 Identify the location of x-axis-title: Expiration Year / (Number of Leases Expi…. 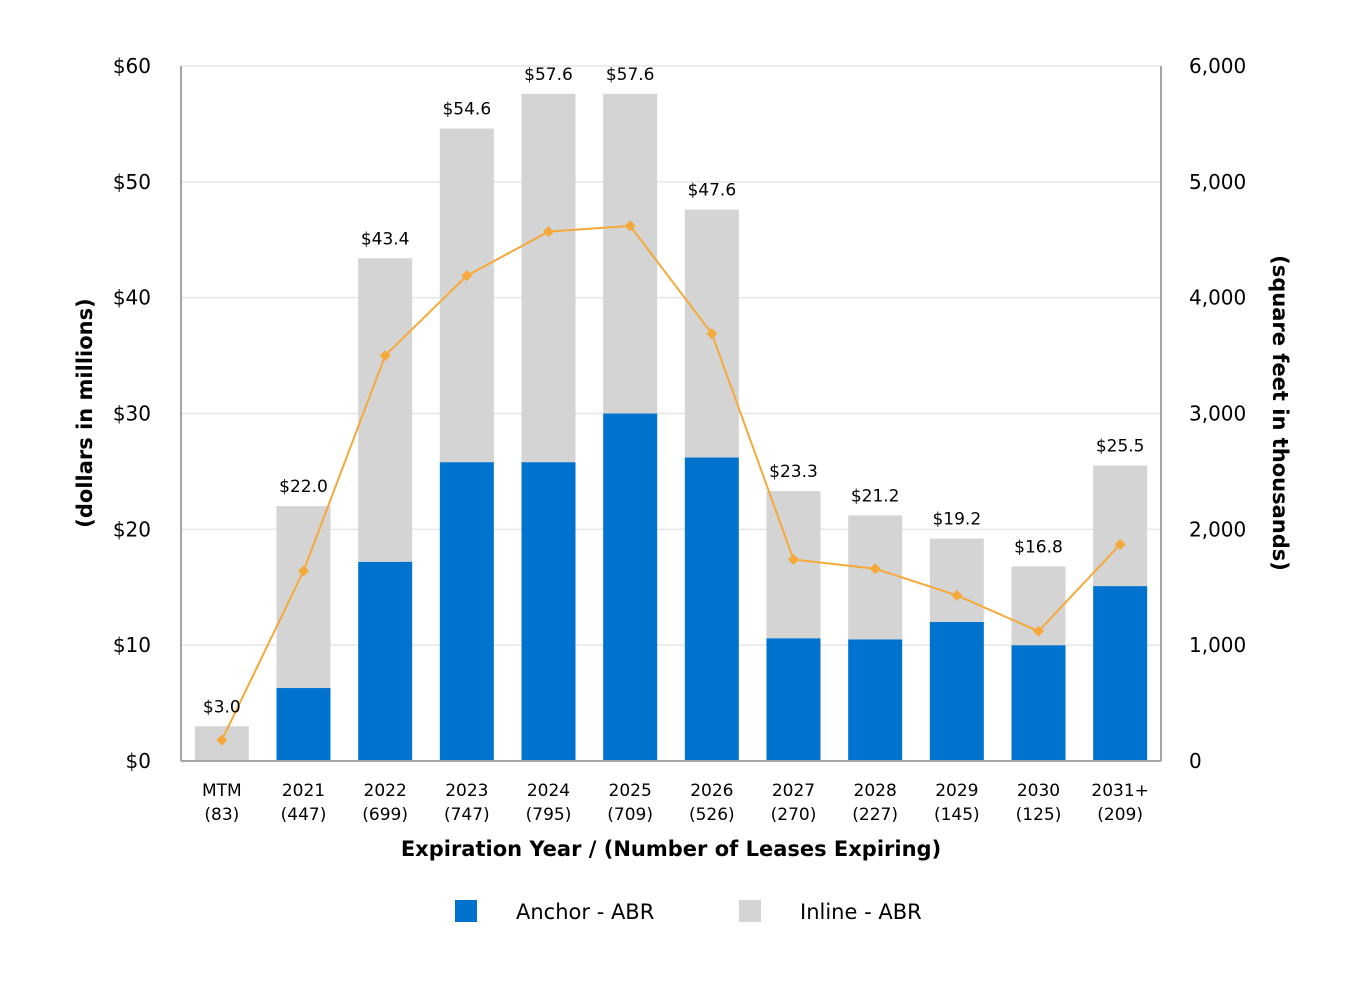
(671, 849).